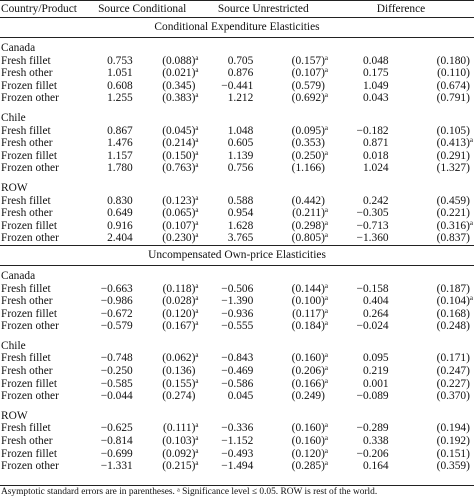 This screenshot has width=474, height=502. Describe the element at coordinates (375, 358) in the screenshot. I see `difference-estimate-value: 0.095` at that location.